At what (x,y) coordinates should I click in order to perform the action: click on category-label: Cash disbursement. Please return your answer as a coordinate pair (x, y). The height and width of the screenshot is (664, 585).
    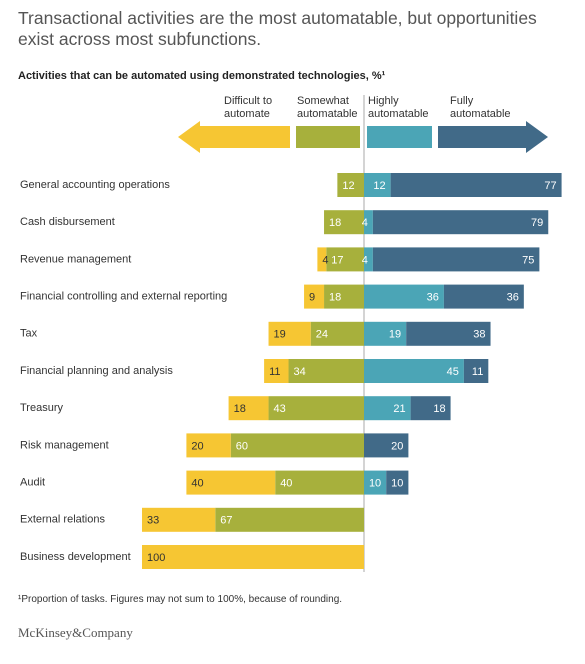
    Looking at the image, I should click on (67, 222).